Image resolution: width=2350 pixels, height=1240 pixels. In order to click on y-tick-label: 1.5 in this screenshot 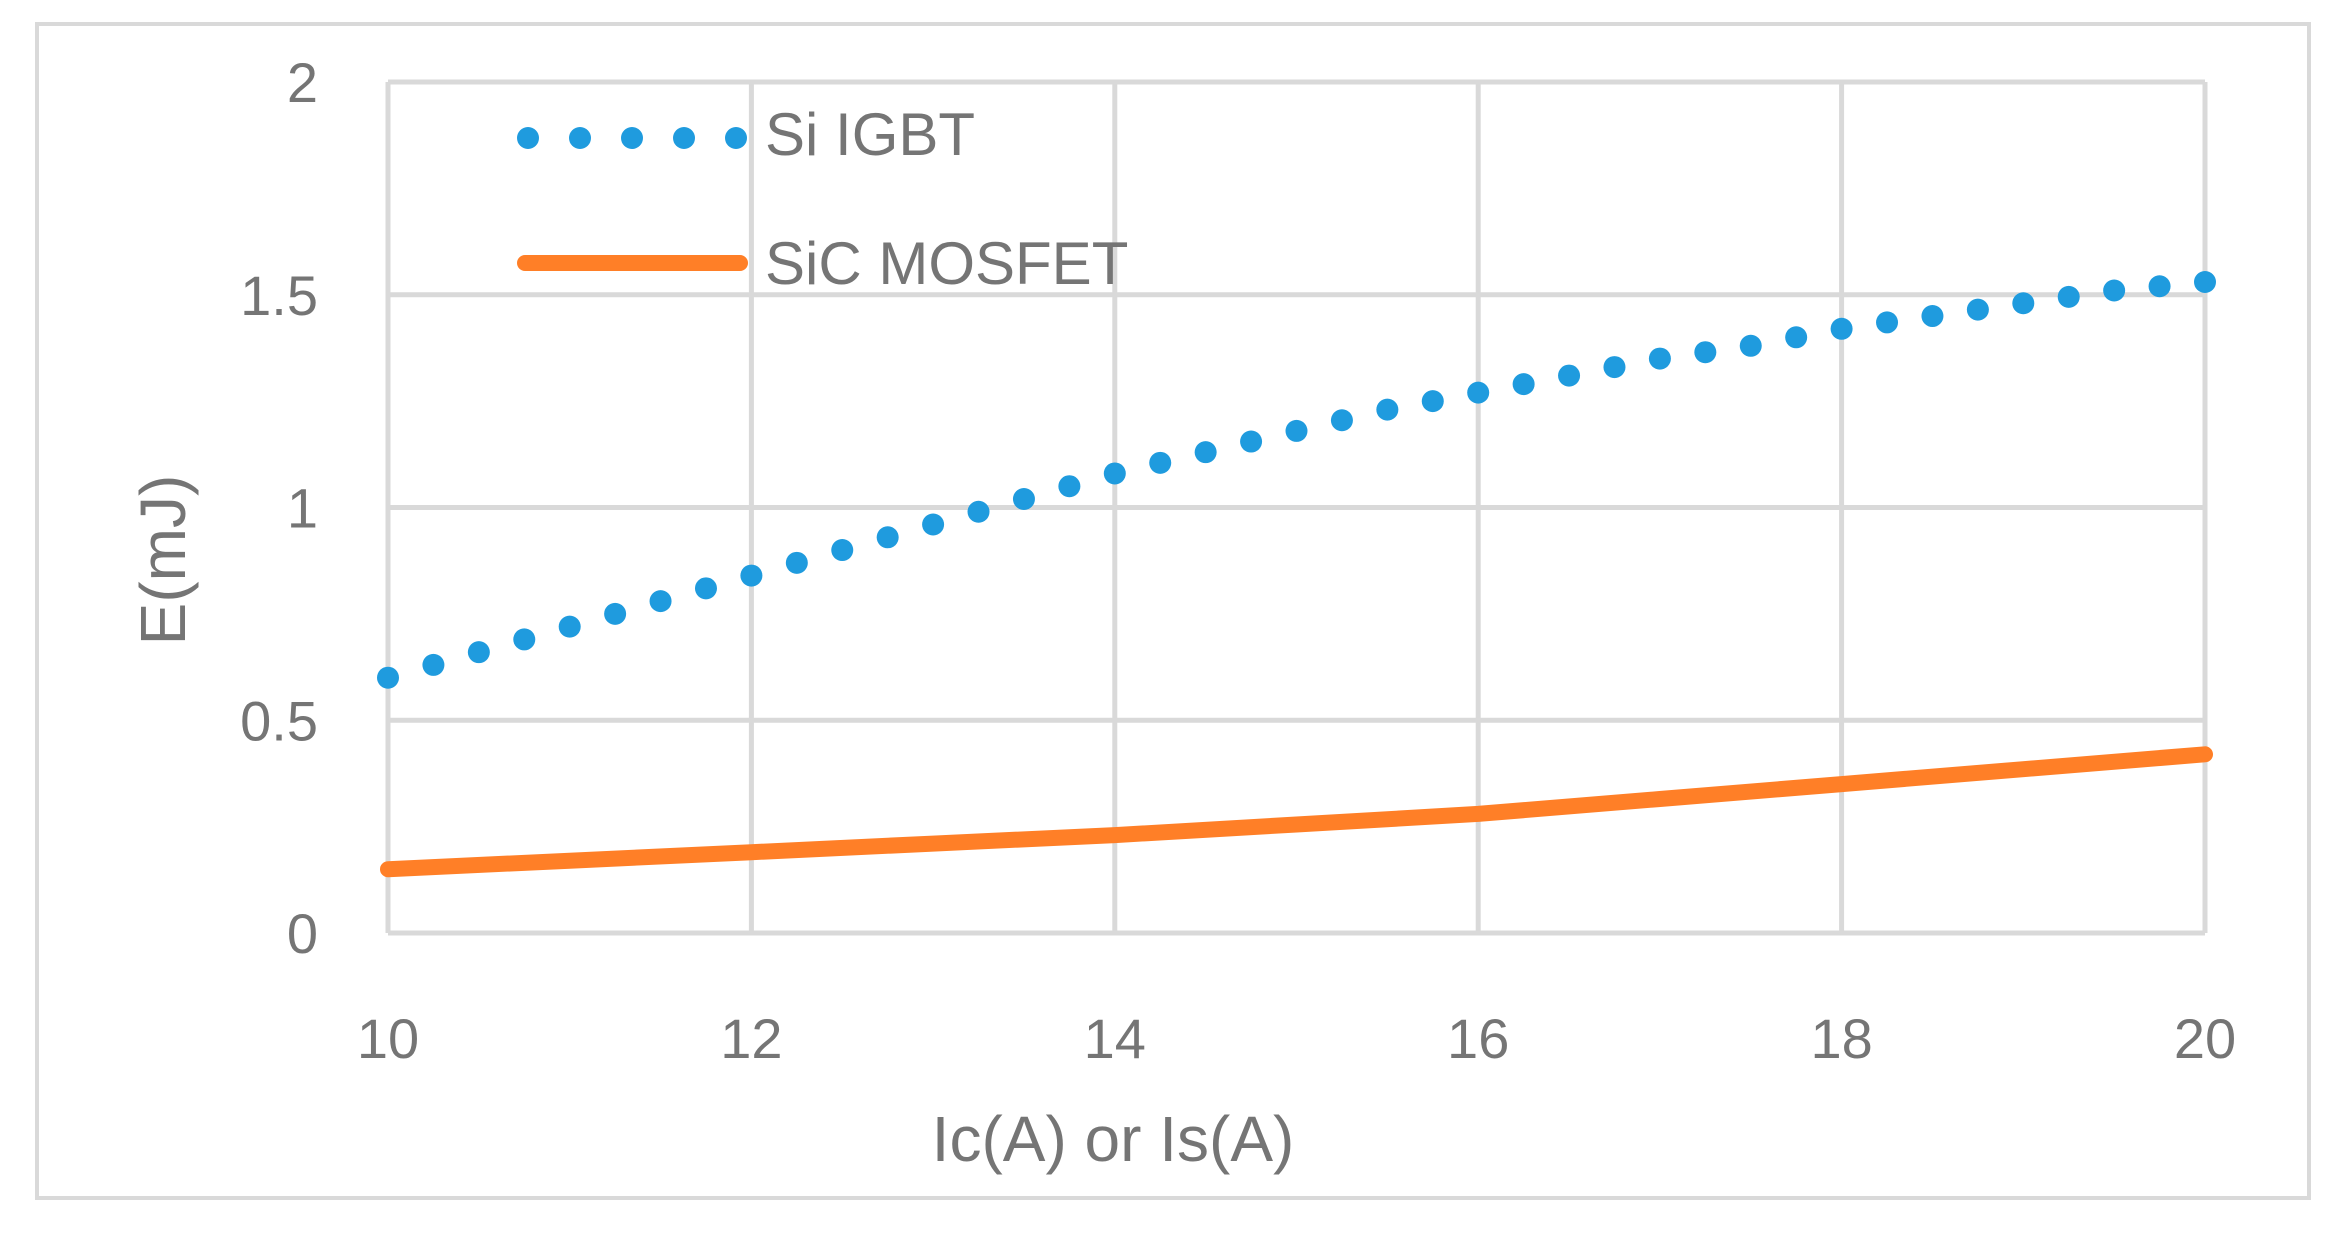, I will do `click(279, 295)`.